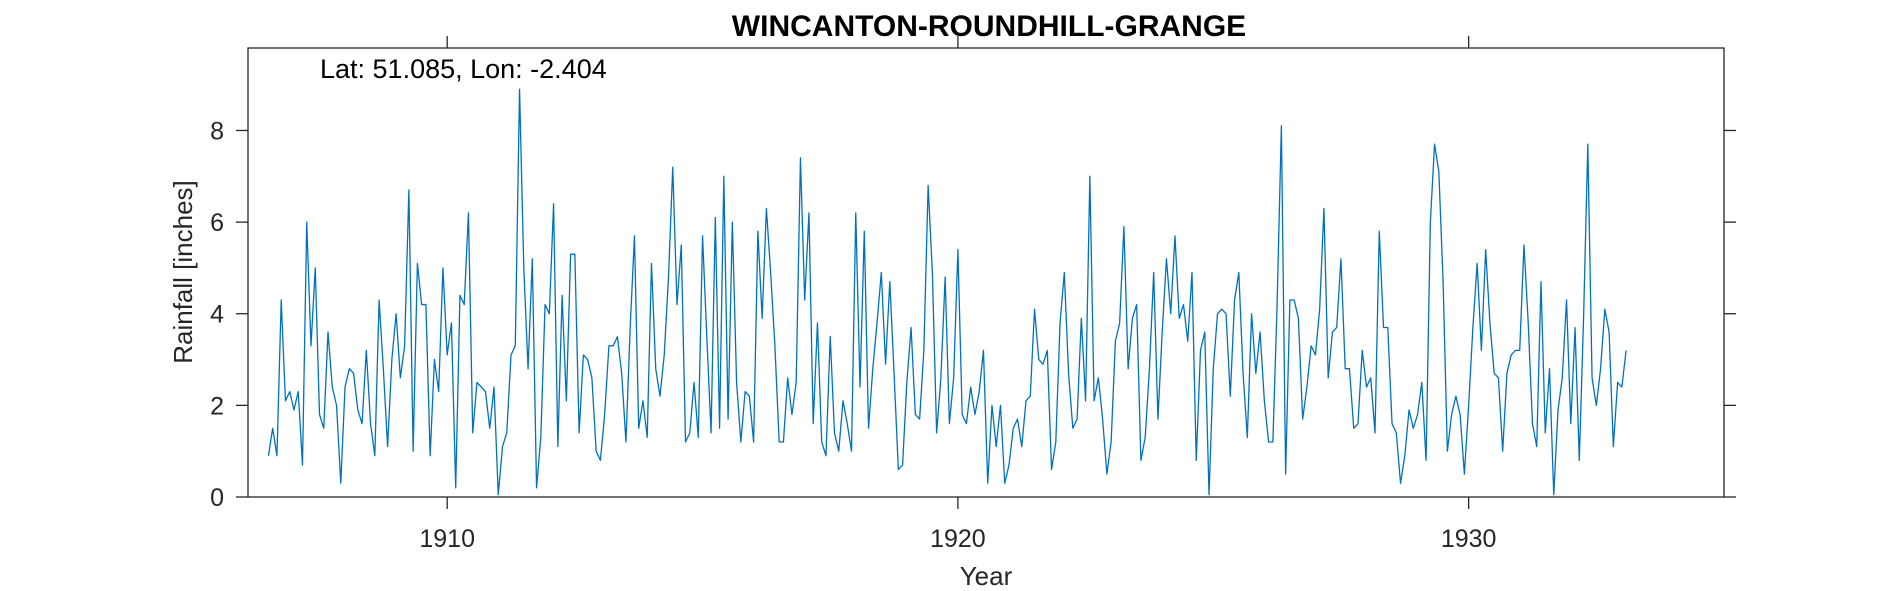 The width and height of the screenshot is (1890, 591). What do you see at coordinates (217, 223) in the screenshot?
I see `y-tick-label: 6` at bounding box center [217, 223].